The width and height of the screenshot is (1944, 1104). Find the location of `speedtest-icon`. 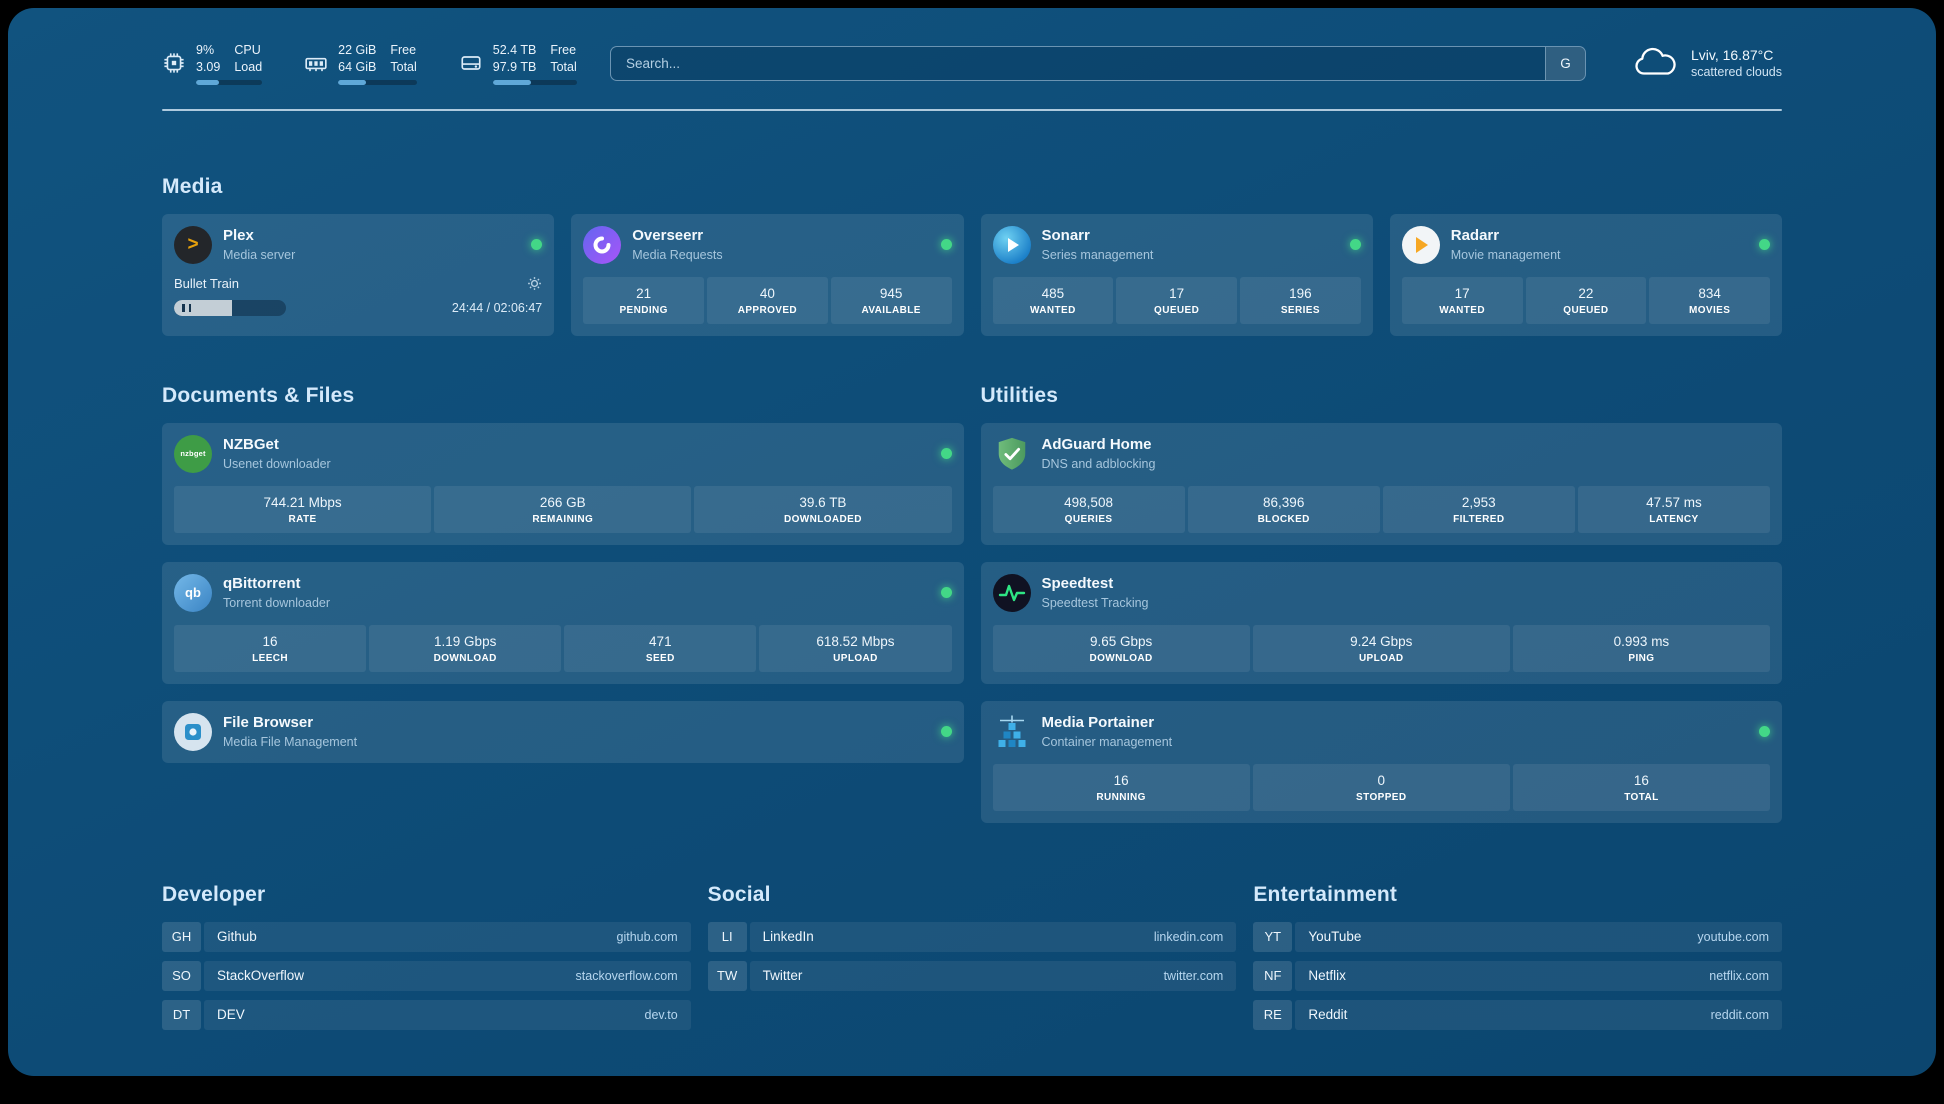

speedtest-icon is located at coordinates (1011, 592).